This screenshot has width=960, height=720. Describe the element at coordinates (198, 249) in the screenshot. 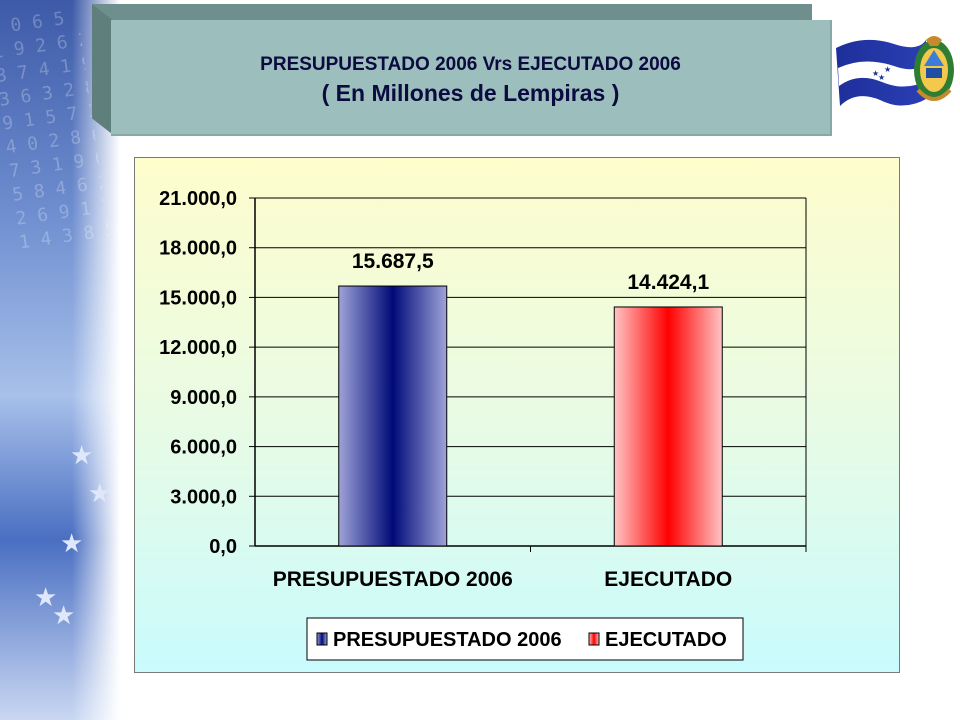

I see `y-tick-label: 18.000,0` at that location.